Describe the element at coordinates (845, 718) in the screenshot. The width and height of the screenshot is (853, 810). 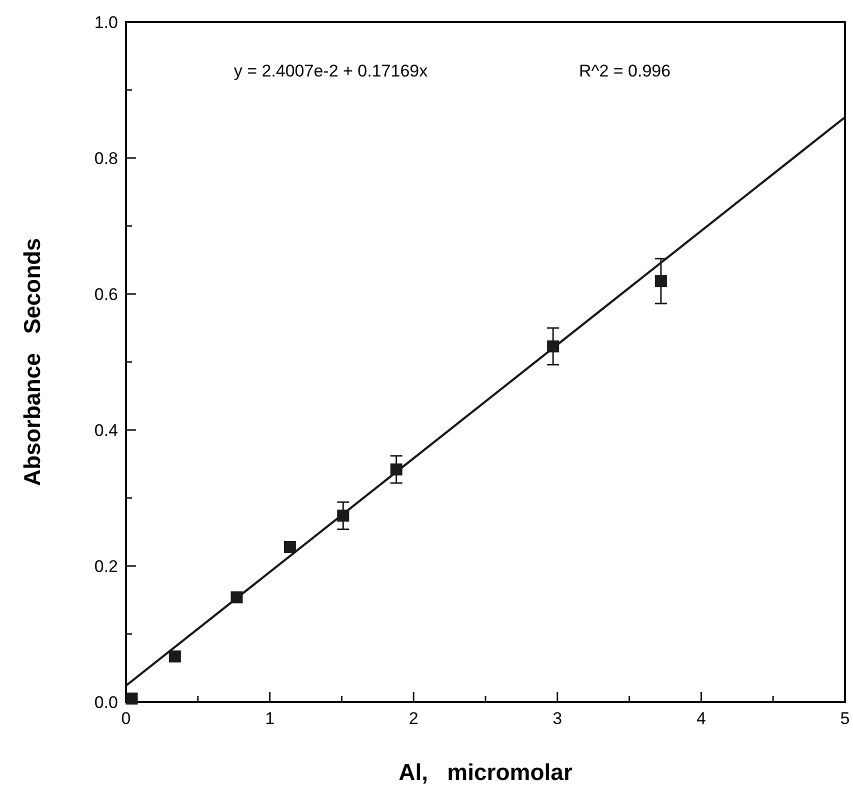
I see `x-tick-label: 5` at that location.